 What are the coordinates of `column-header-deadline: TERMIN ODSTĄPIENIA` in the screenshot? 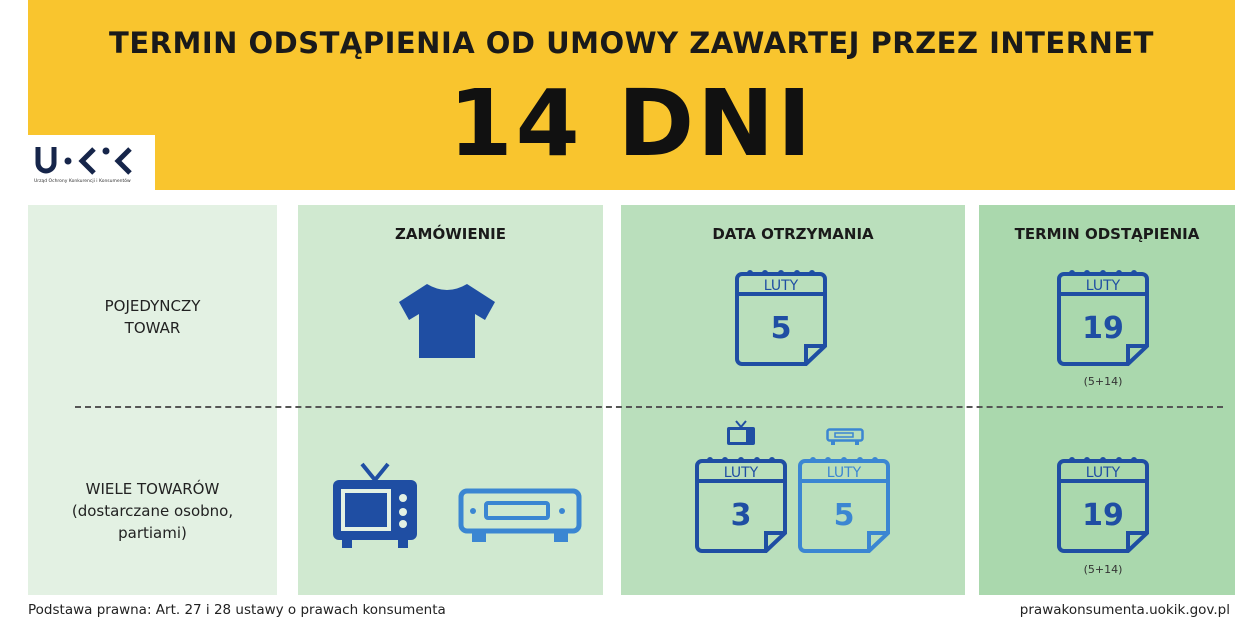 It's located at (1107, 234).